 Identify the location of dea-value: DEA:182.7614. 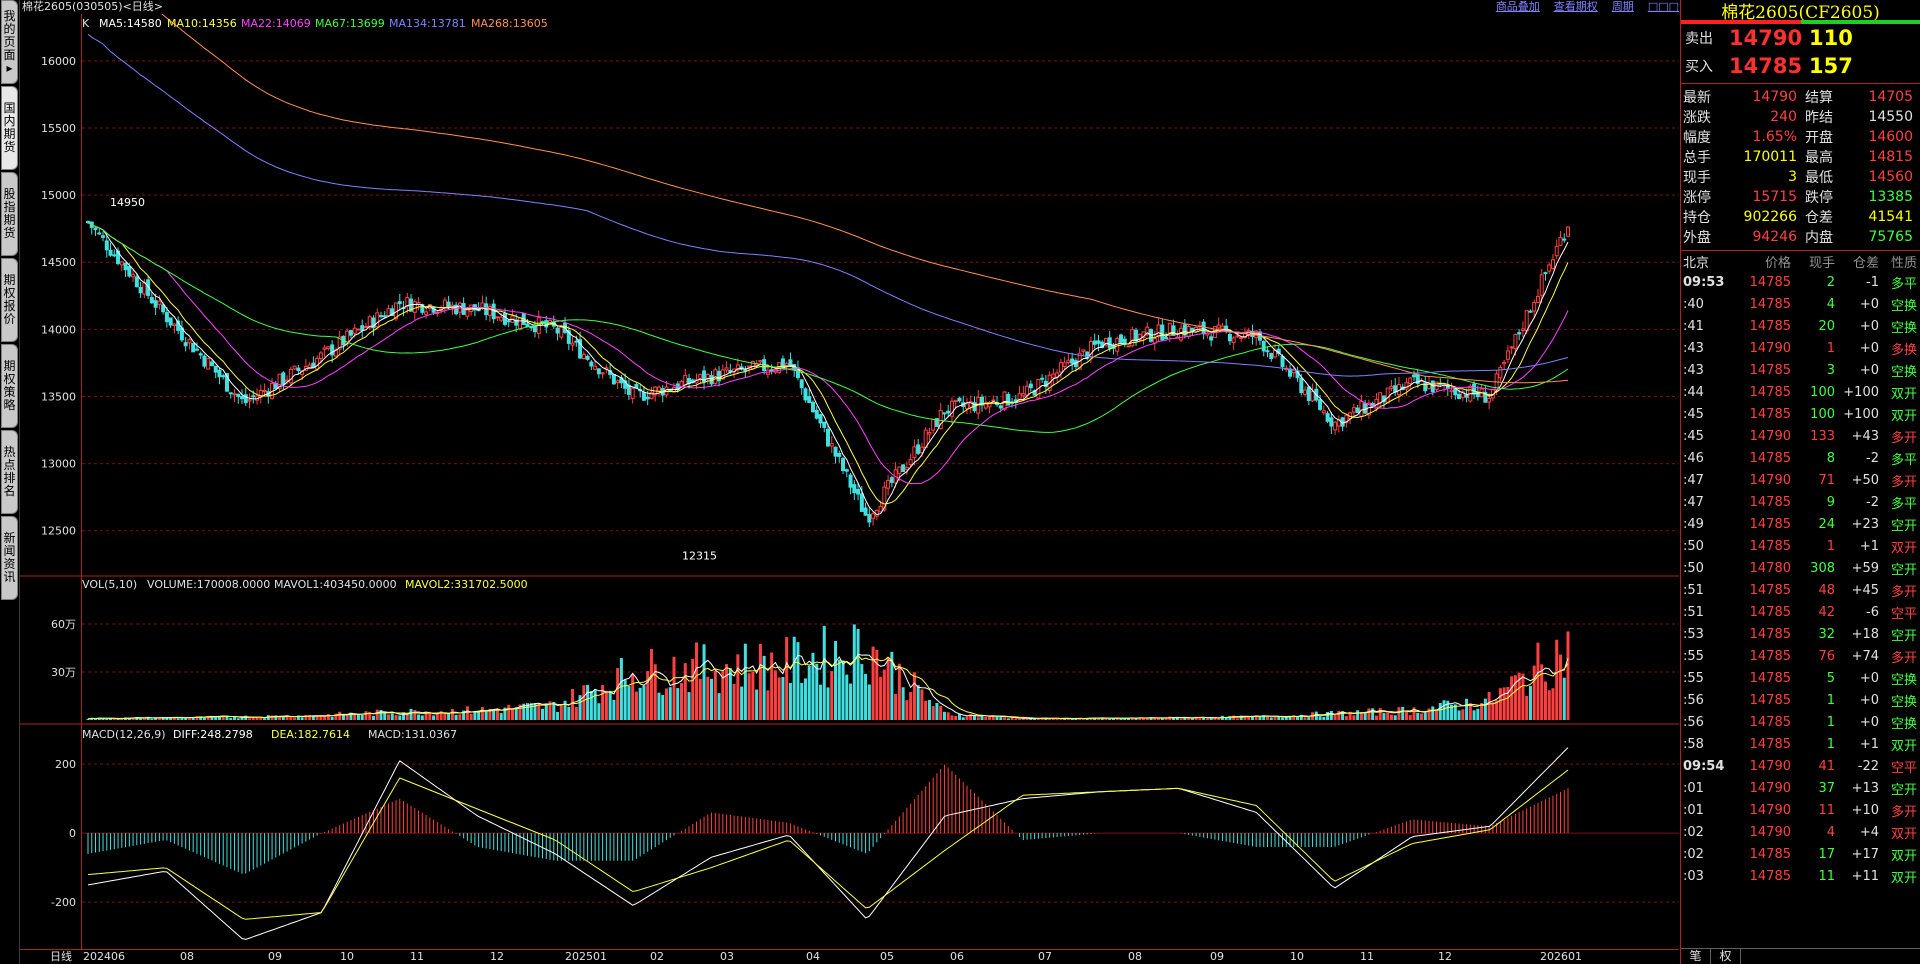
(310, 734).